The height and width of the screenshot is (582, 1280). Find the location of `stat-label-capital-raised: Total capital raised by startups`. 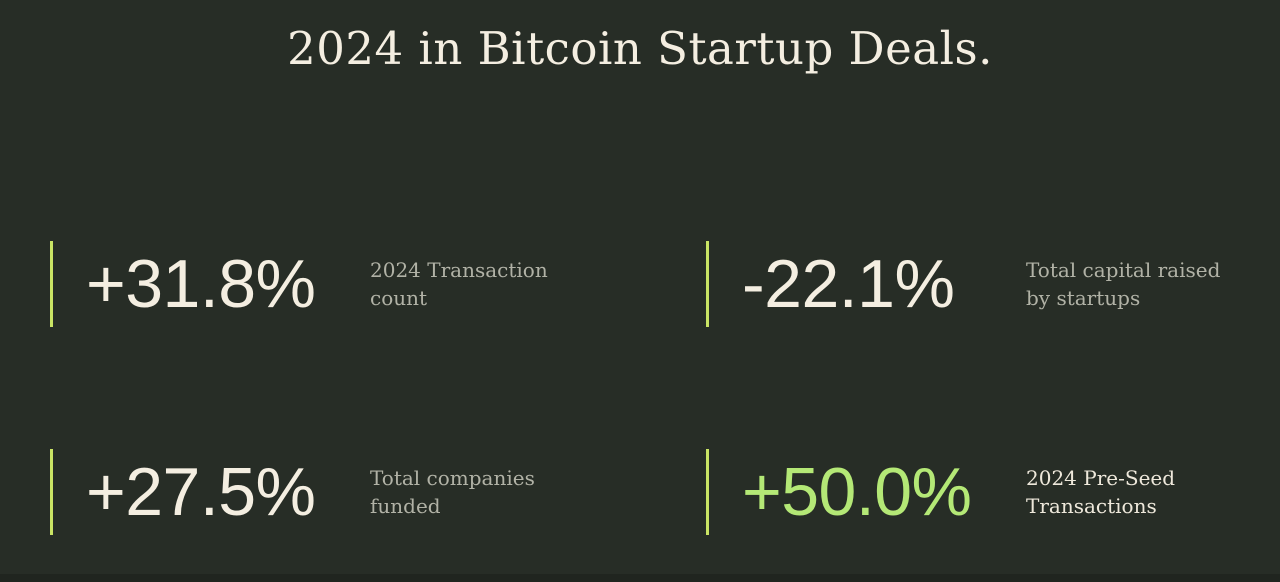

stat-label-capital-raised: Total capital raised by startups is located at coordinates (1123, 284).